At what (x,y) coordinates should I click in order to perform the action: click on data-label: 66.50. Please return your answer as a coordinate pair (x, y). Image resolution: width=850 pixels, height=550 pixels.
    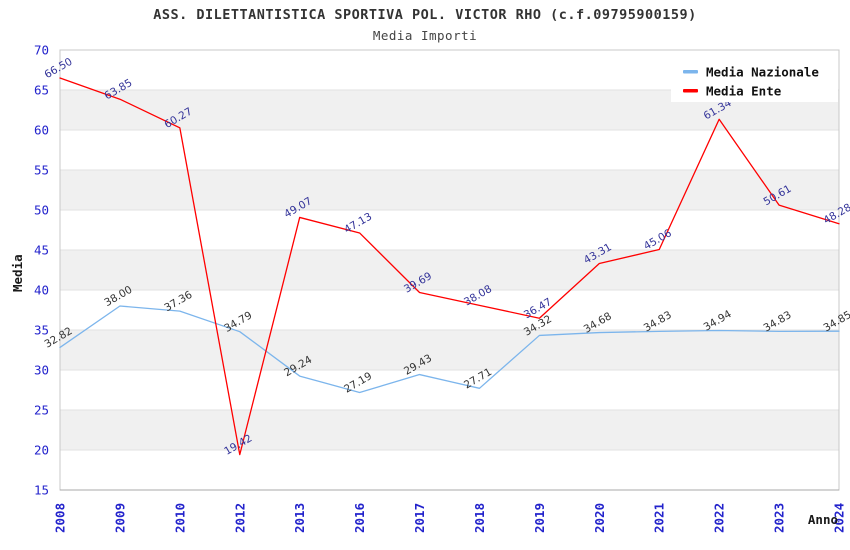
    Looking at the image, I should click on (58, 68).